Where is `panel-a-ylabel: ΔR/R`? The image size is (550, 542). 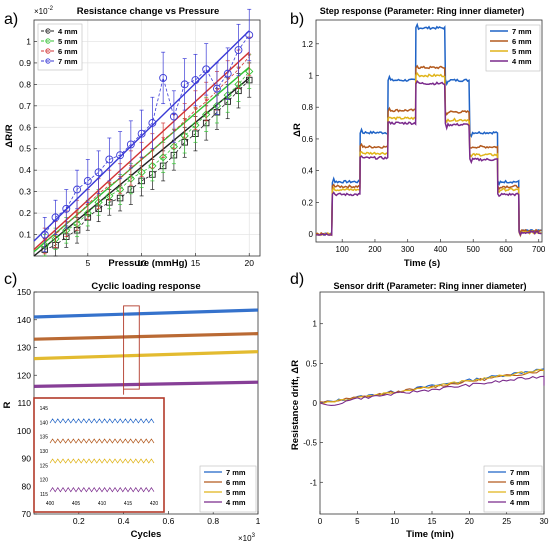
panel-a-ylabel: ΔR/R is located at coordinates (9, 135).